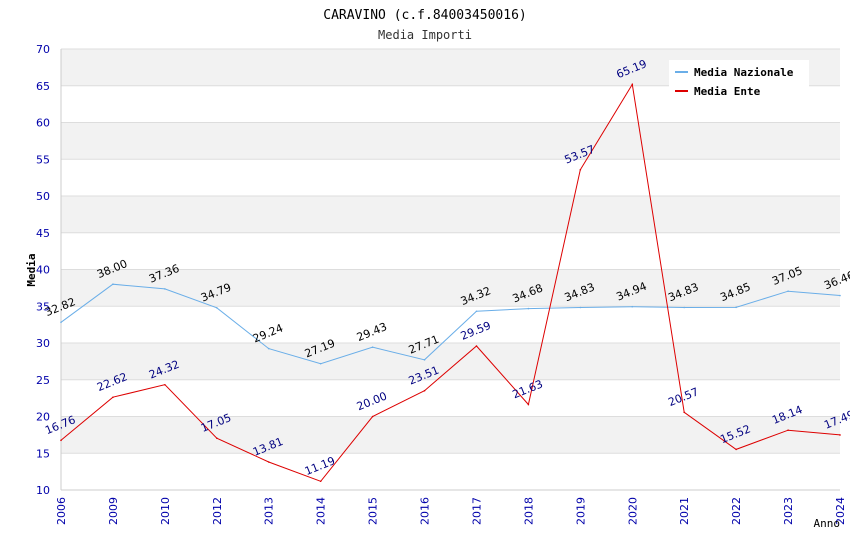 This screenshot has width=850, height=550. Describe the element at coordinates (43, 490) in the screenshot. I see `y-tick-label: 10` at that location.